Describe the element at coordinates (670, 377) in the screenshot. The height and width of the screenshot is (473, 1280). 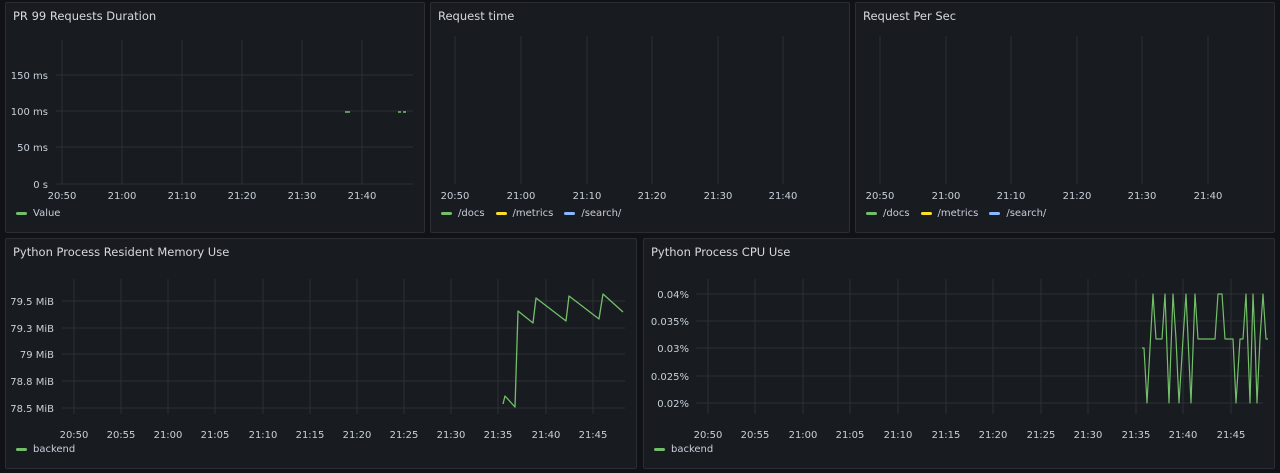
I see `y-tick: 0.025%` at that location.